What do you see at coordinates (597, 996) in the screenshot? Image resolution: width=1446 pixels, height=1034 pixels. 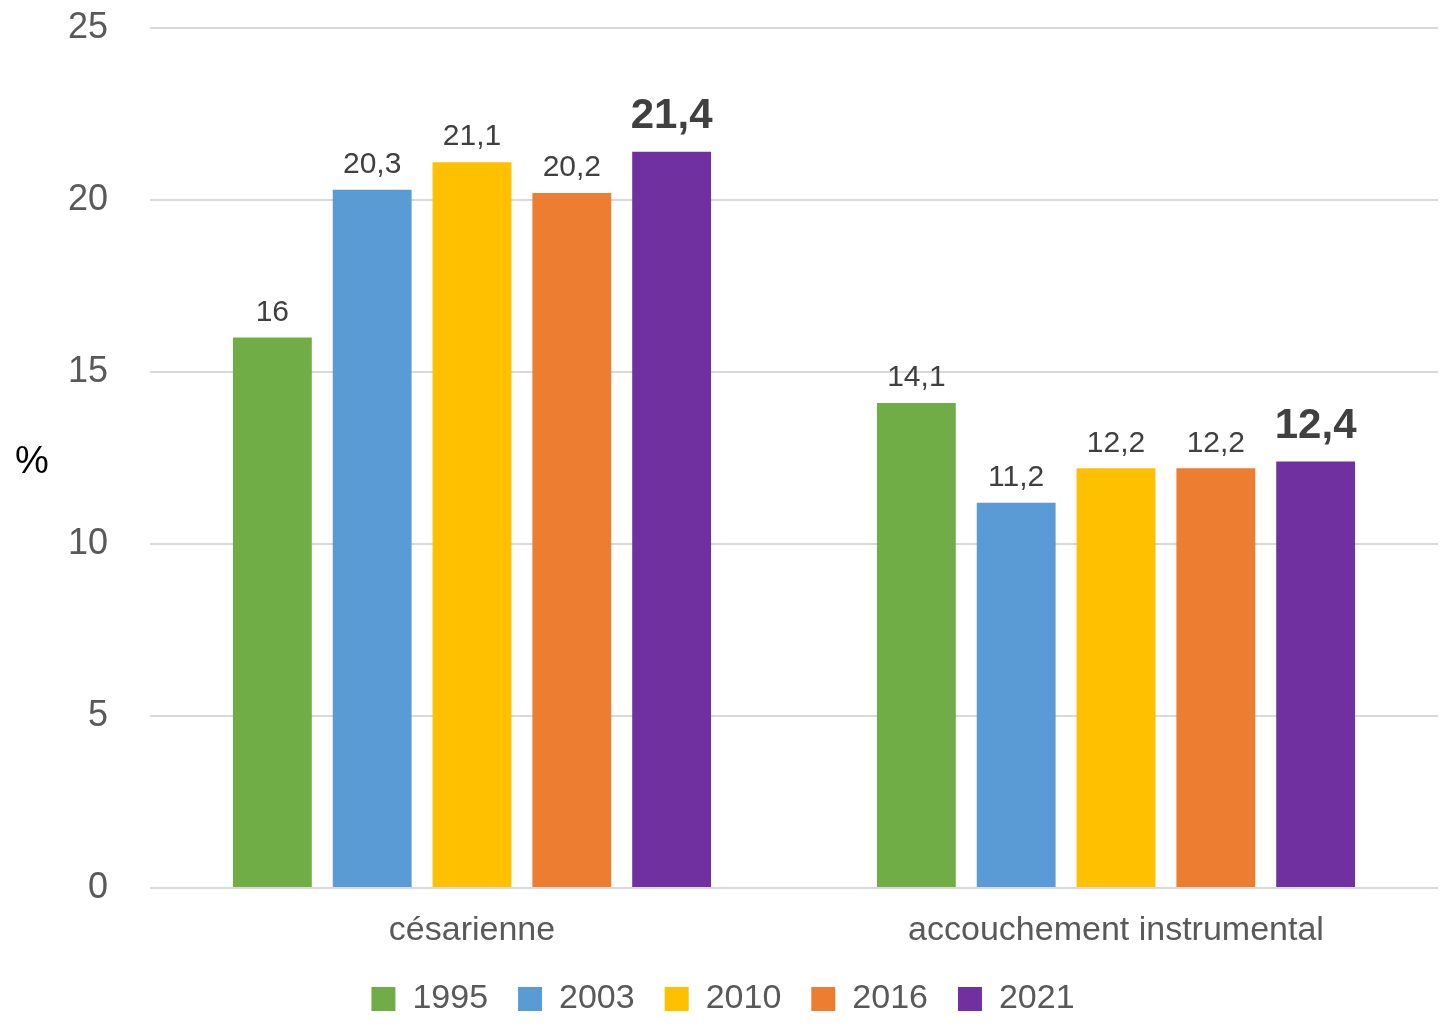 I see `legend-label: 2003` at bounding box center [597, 996].